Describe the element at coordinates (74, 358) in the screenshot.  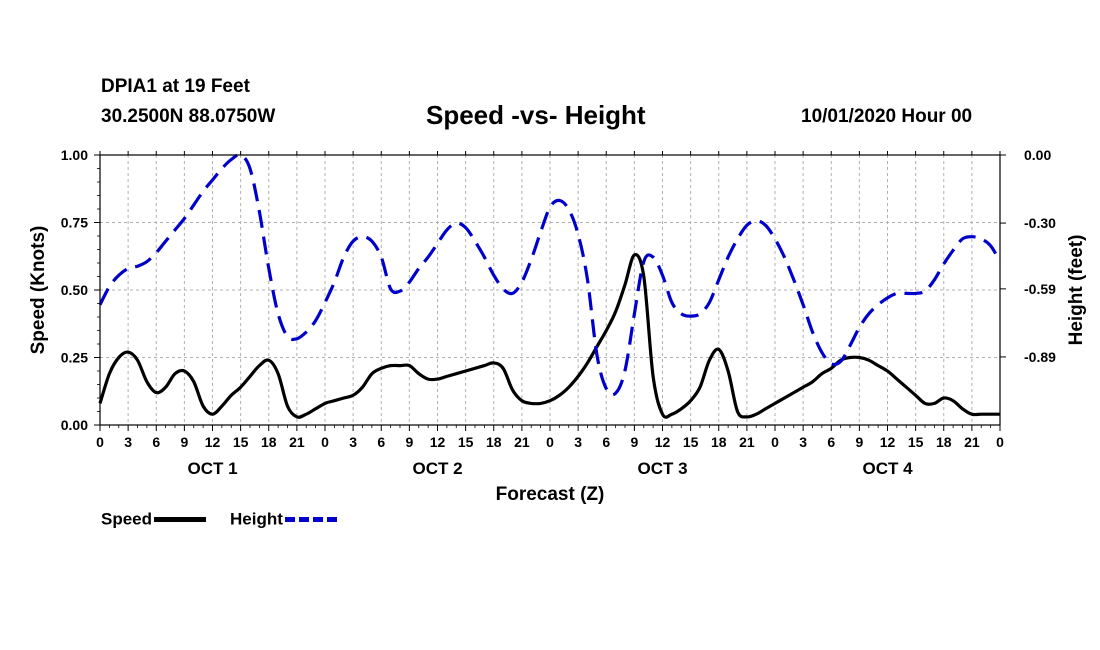
I see `y-tick-label-left: 0.25` at that location.